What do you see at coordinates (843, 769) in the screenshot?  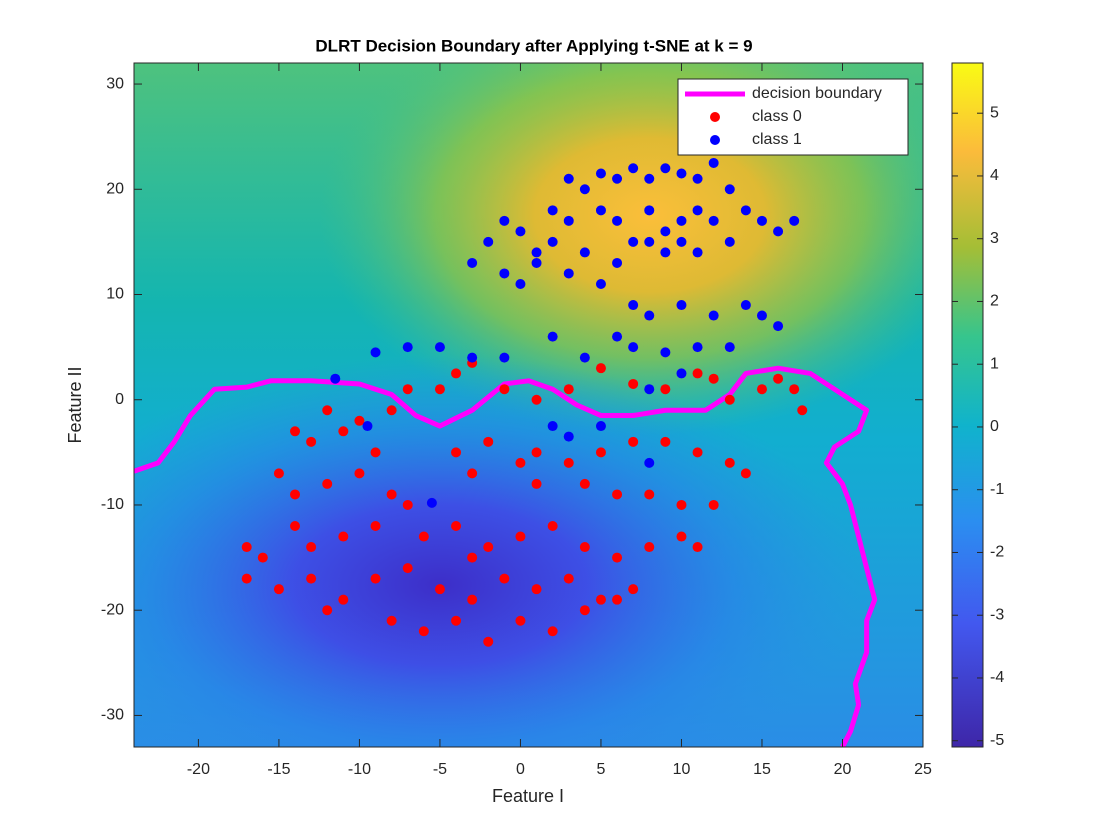 I see `x-tick-label: 20` at bounding box center [843, 769].